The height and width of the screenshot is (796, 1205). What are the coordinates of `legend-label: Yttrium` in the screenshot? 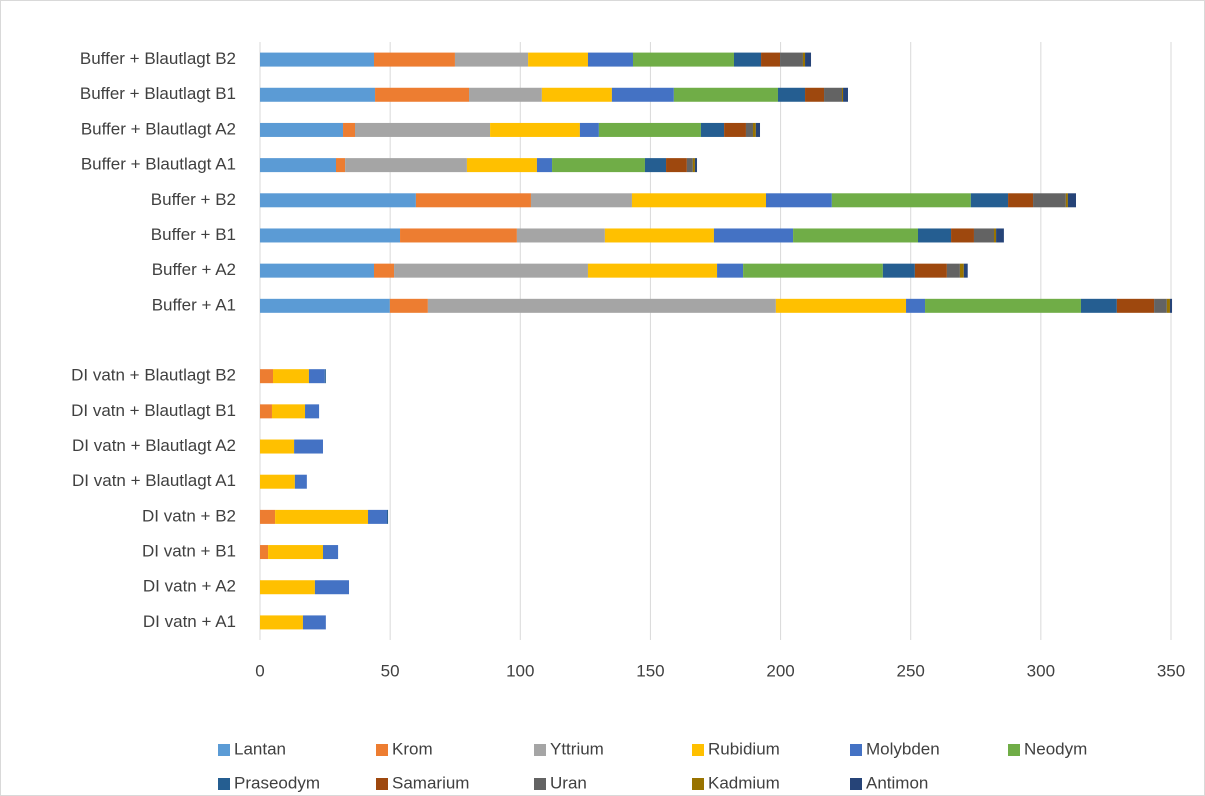 It's located at (577, 748).